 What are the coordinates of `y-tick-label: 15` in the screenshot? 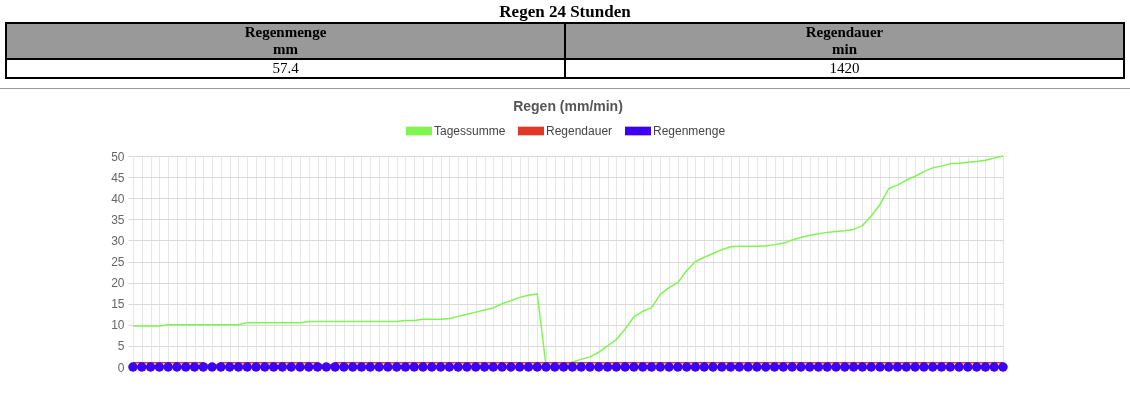 It's located at (118, 304).